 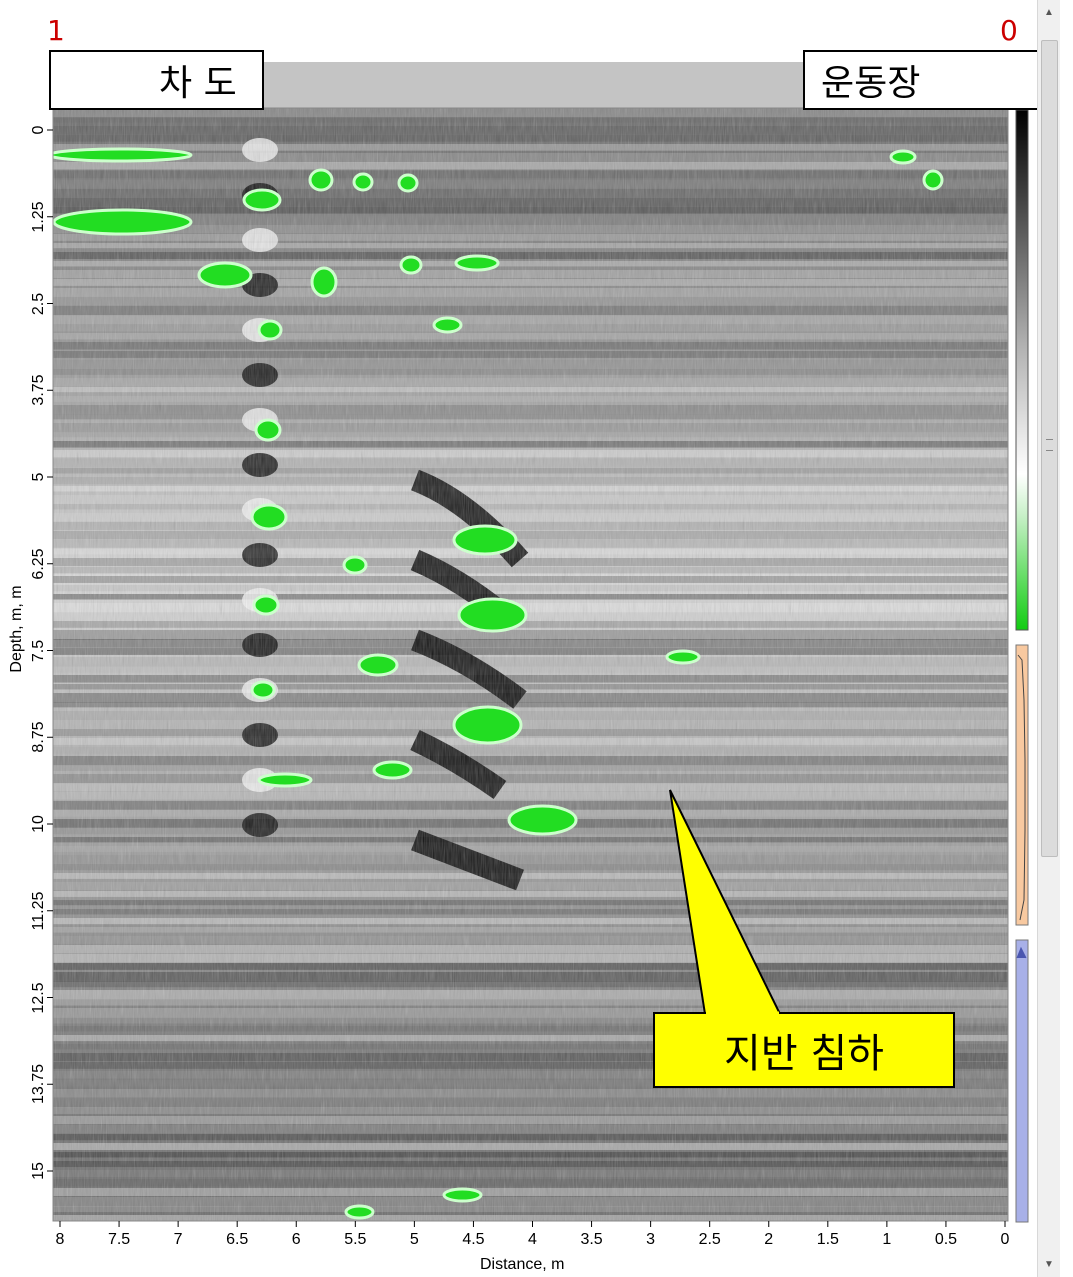 I want to click on grip-icon, so click(x=1049, y=445).